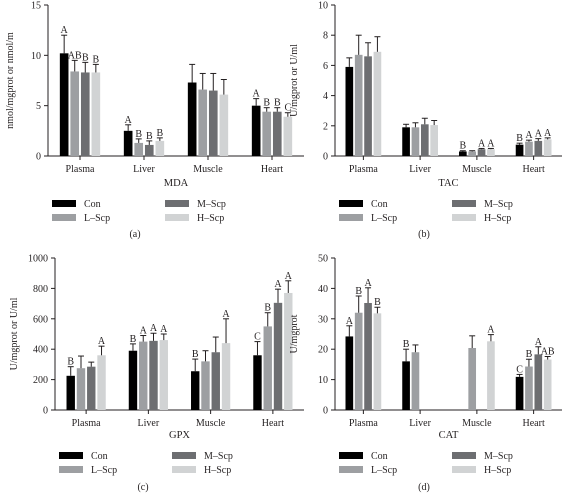 This screenshot has width=564, height=497. What do you see at coordinates (323, 259) in the screenshot?
I see `y-tick-label: 50` at bounding box center [323, 259].